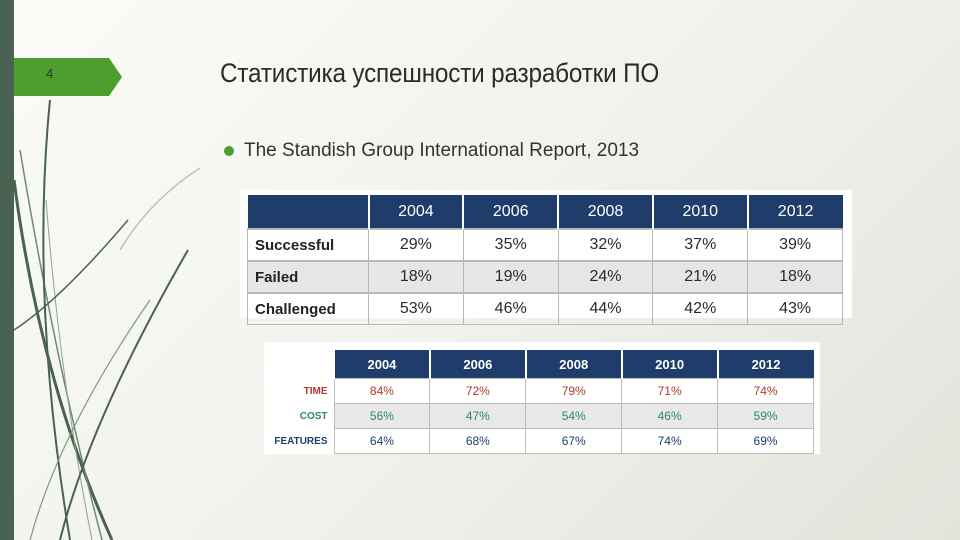 This screenshot has height=540, width=960. What do you see at coordinates (670, 391) in the screenshot?
I see `table-cell: 71%` at bounding box center [670, 391].